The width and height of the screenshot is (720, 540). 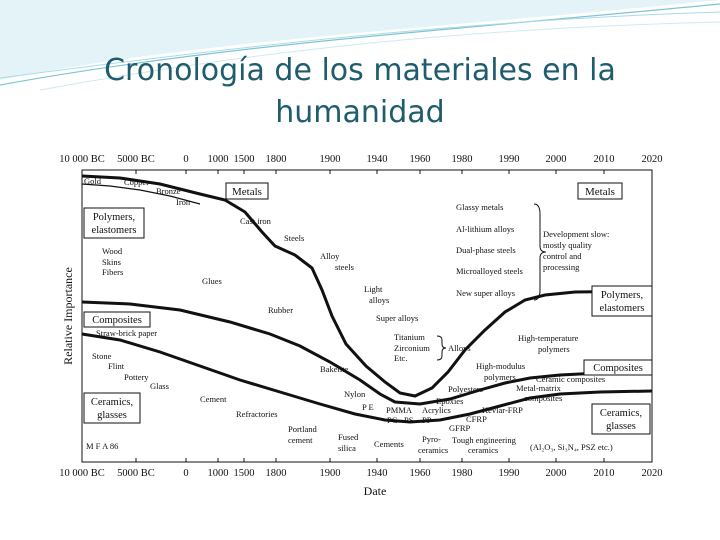 I want to click on annotation-refractories: Refractories, so click(x=257, y=414).